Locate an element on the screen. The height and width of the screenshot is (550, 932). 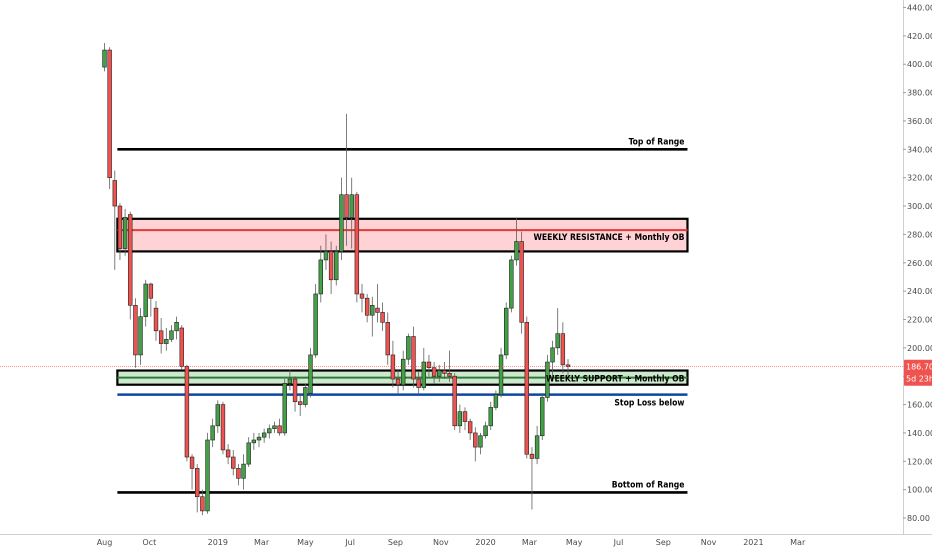
last-price-badge: 186.70 5d 23h is located at coordinates (918, 372).